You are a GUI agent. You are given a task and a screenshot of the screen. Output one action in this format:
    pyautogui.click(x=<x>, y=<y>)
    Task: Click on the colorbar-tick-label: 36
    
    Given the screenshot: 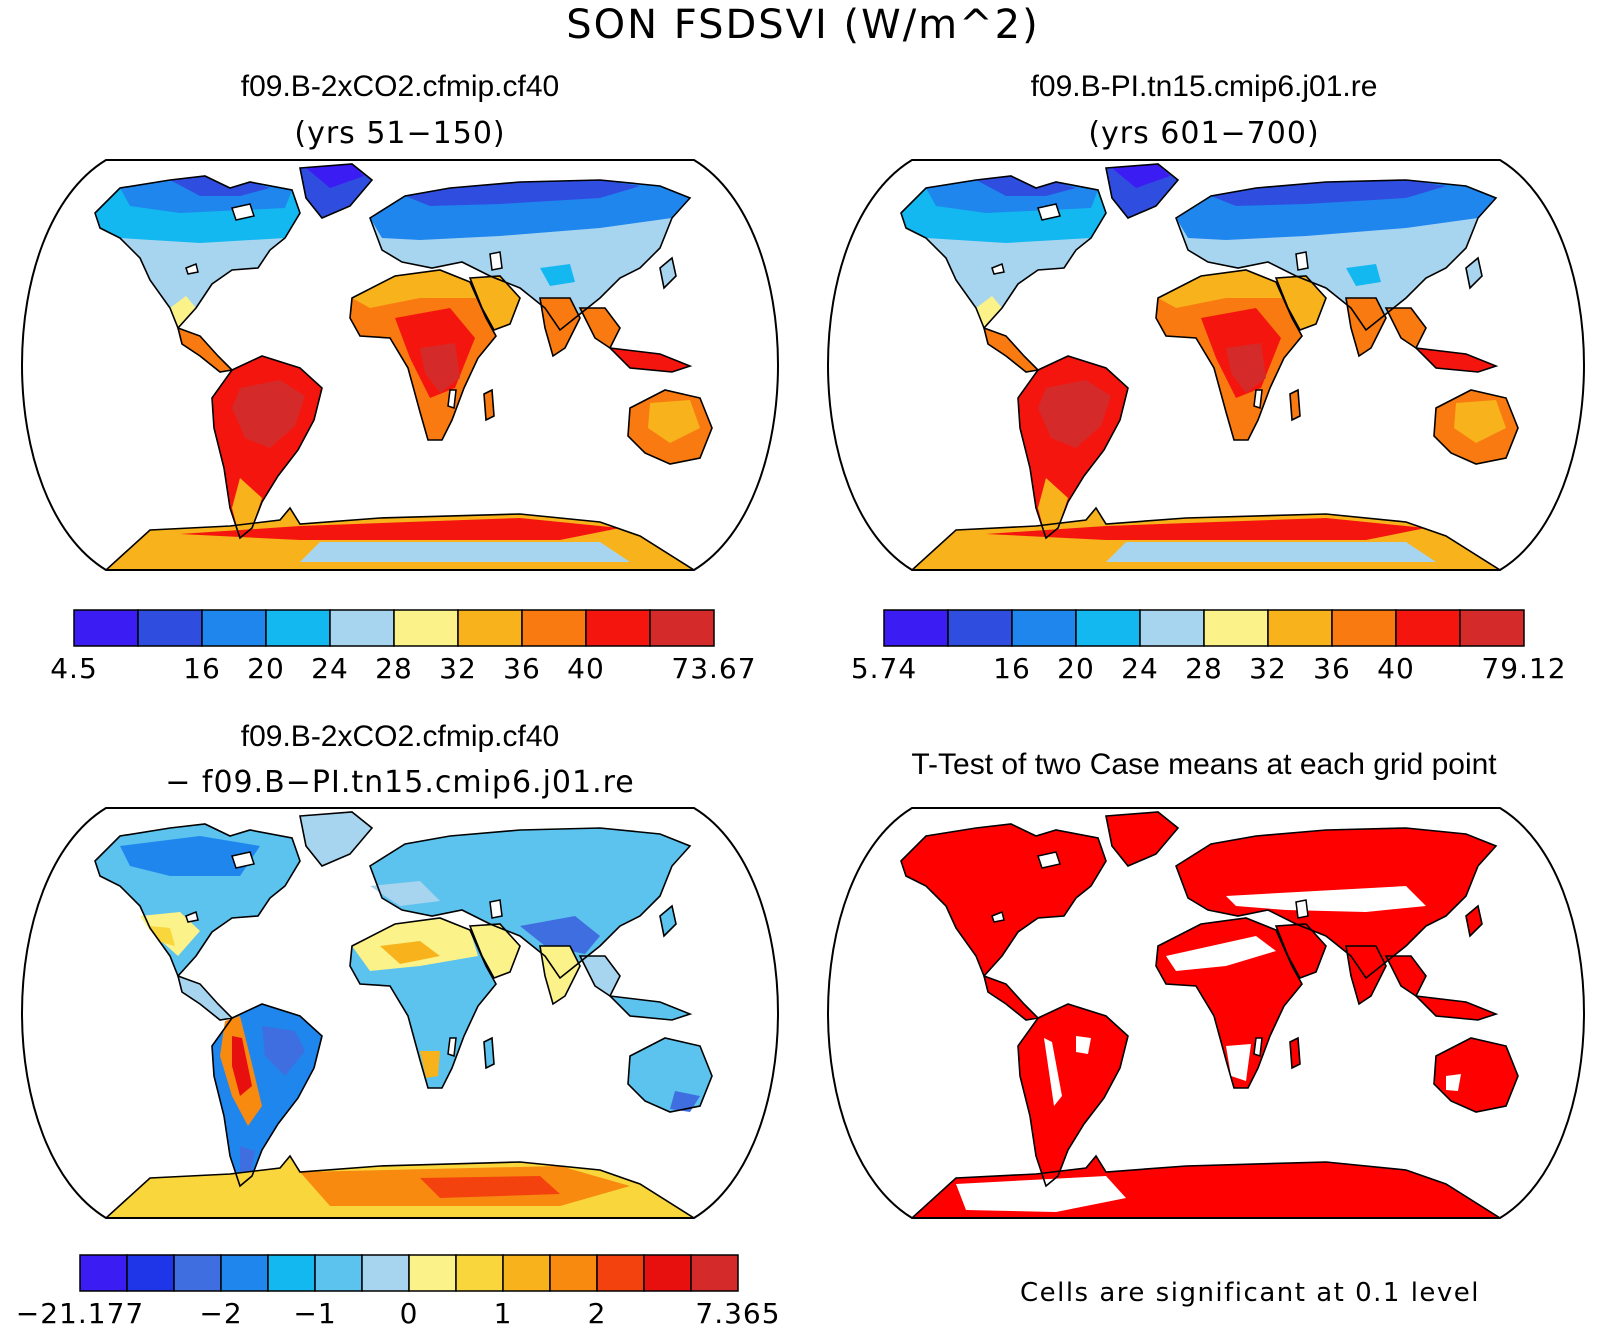 What is the action you would take?
    pyautogui.click(x=1332, y=668)
    